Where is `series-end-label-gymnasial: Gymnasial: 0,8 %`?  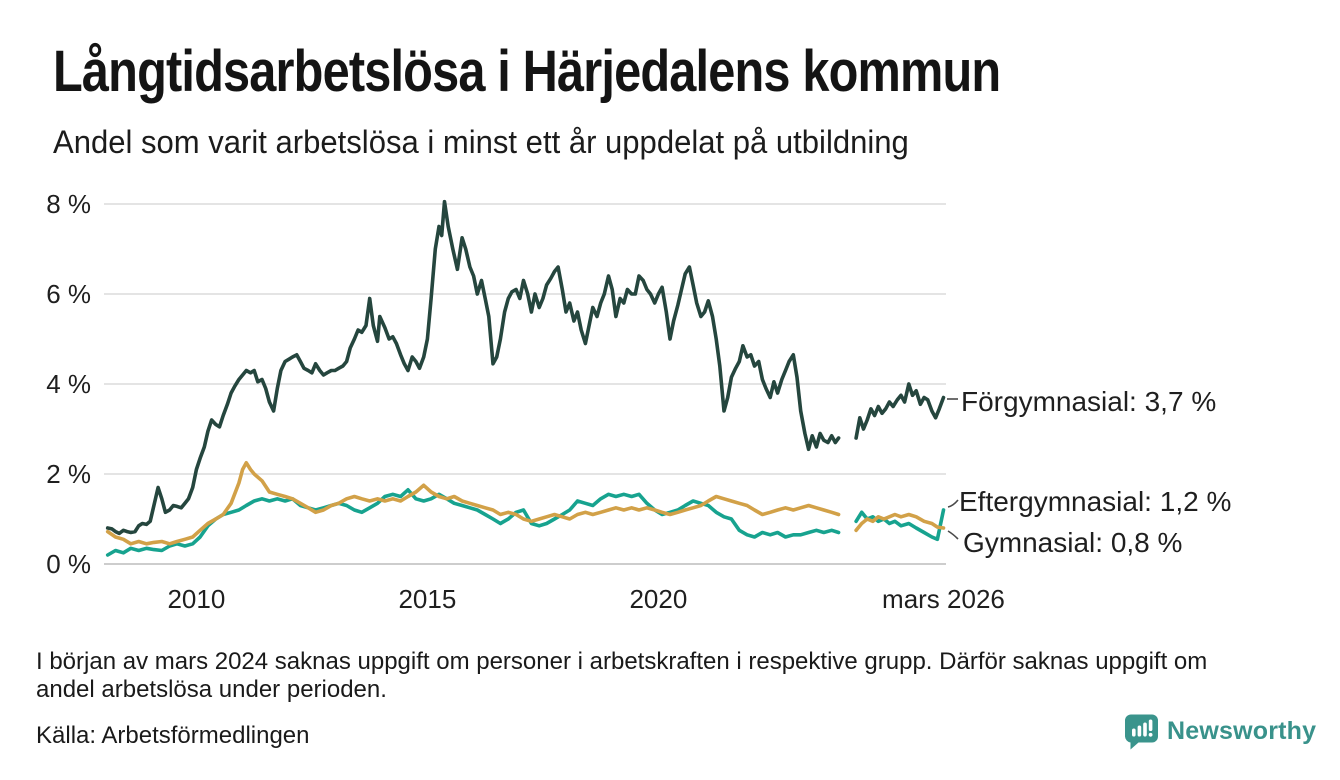 series-end-label-gymnasial: Gymnasial: 0,8 % is located at coordinates (1073, 542).